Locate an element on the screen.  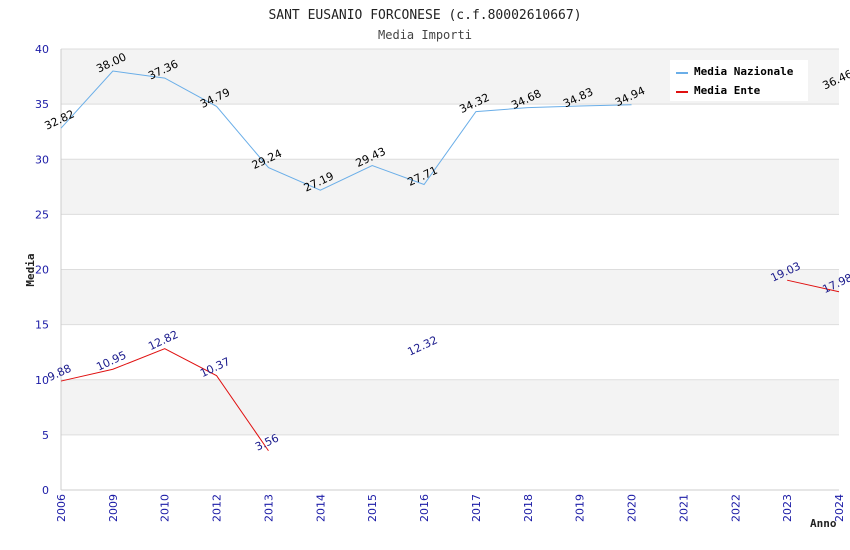
y-tick-label: 30 is located at coordinates (42, 159).